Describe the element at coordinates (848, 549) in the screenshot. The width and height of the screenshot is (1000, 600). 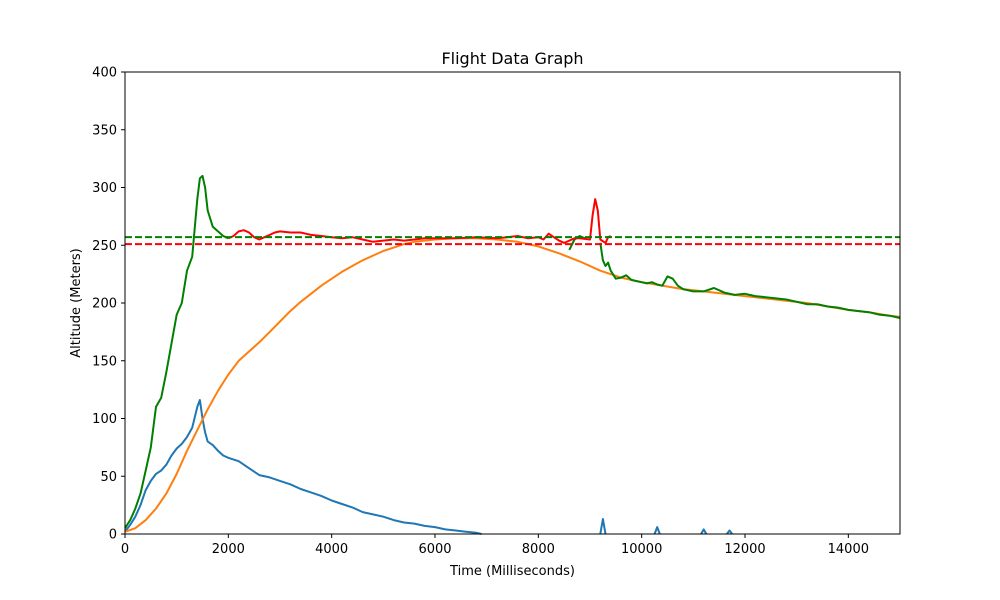
I see `x-tick-label: 14000` at that location.